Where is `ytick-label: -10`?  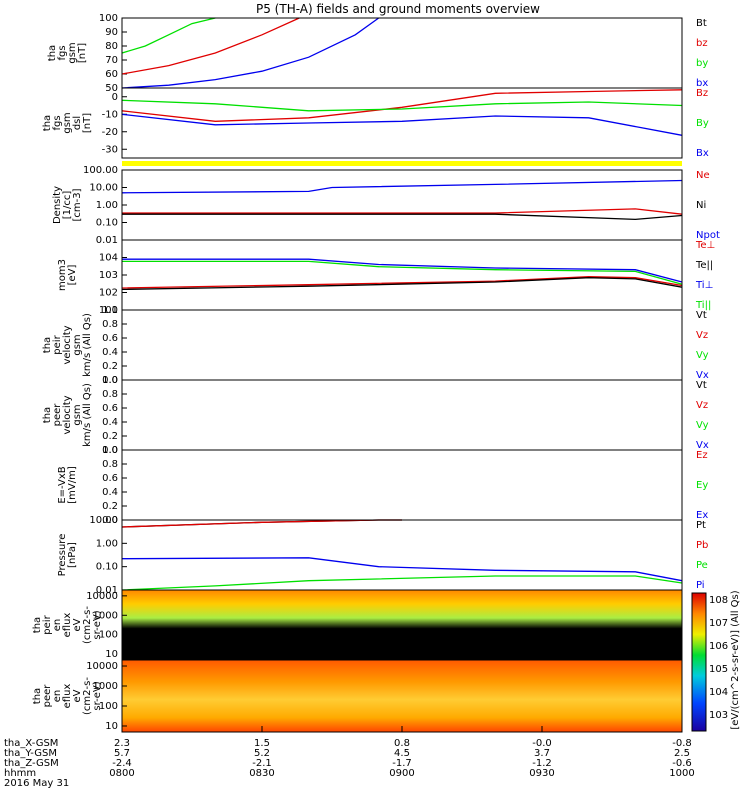 ytick-label: -10 is located at coordinates (110, 114).